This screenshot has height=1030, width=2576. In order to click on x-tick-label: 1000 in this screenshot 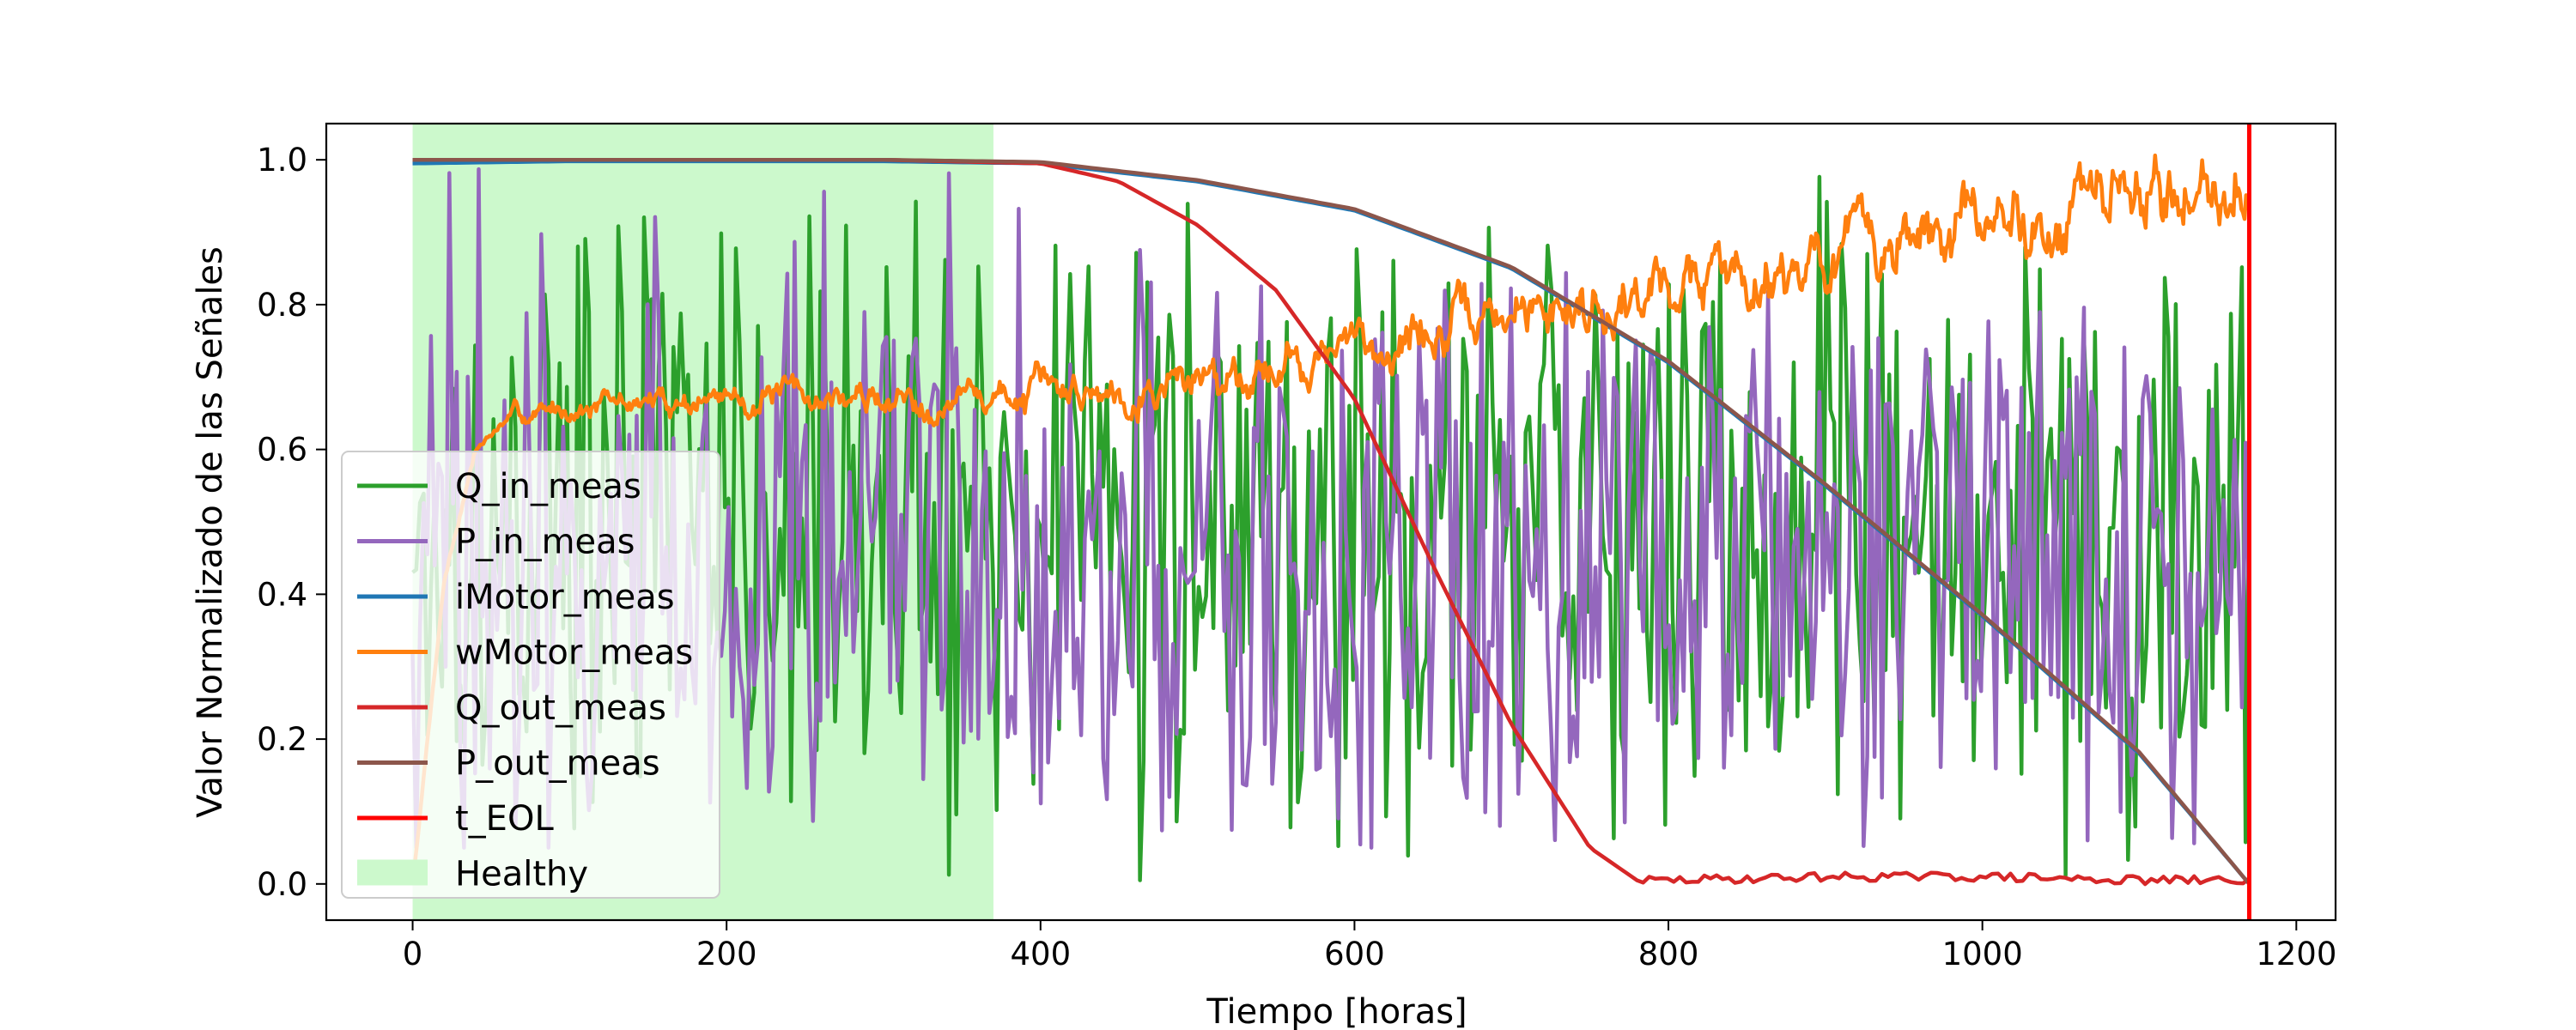, I will do `click(1982, 954)`.